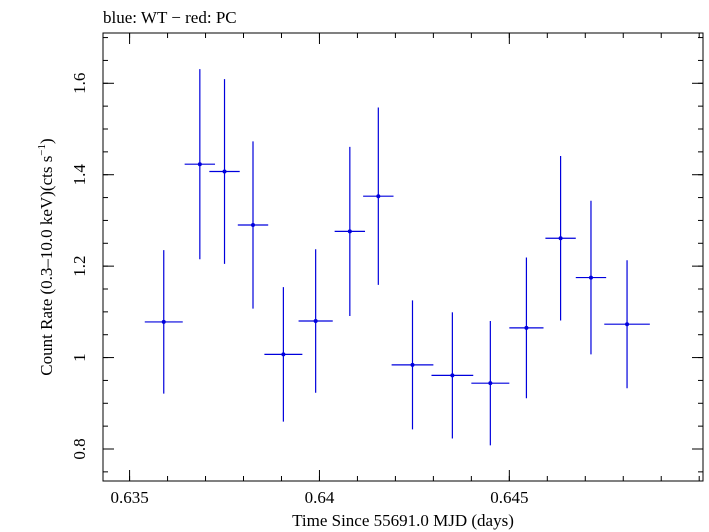 This screenshot has height=532, width=709. What do you see at coordinates (170, 17) in the screenshot?
I see `chart-title: blue: WT − red: PC` at bounding box center [170, 17].